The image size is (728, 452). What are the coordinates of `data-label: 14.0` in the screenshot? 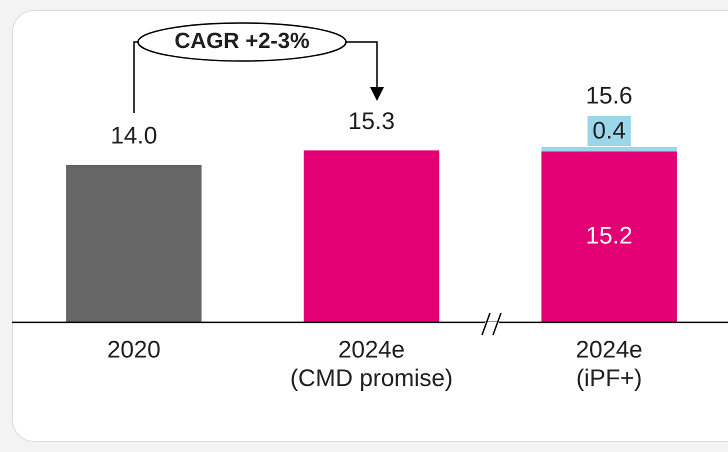 It's located at (134, 136).